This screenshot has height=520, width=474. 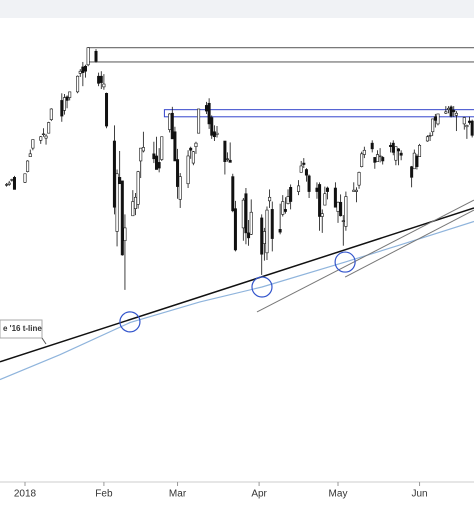 I want to click on annotation-box, so click(x=21, y=329).